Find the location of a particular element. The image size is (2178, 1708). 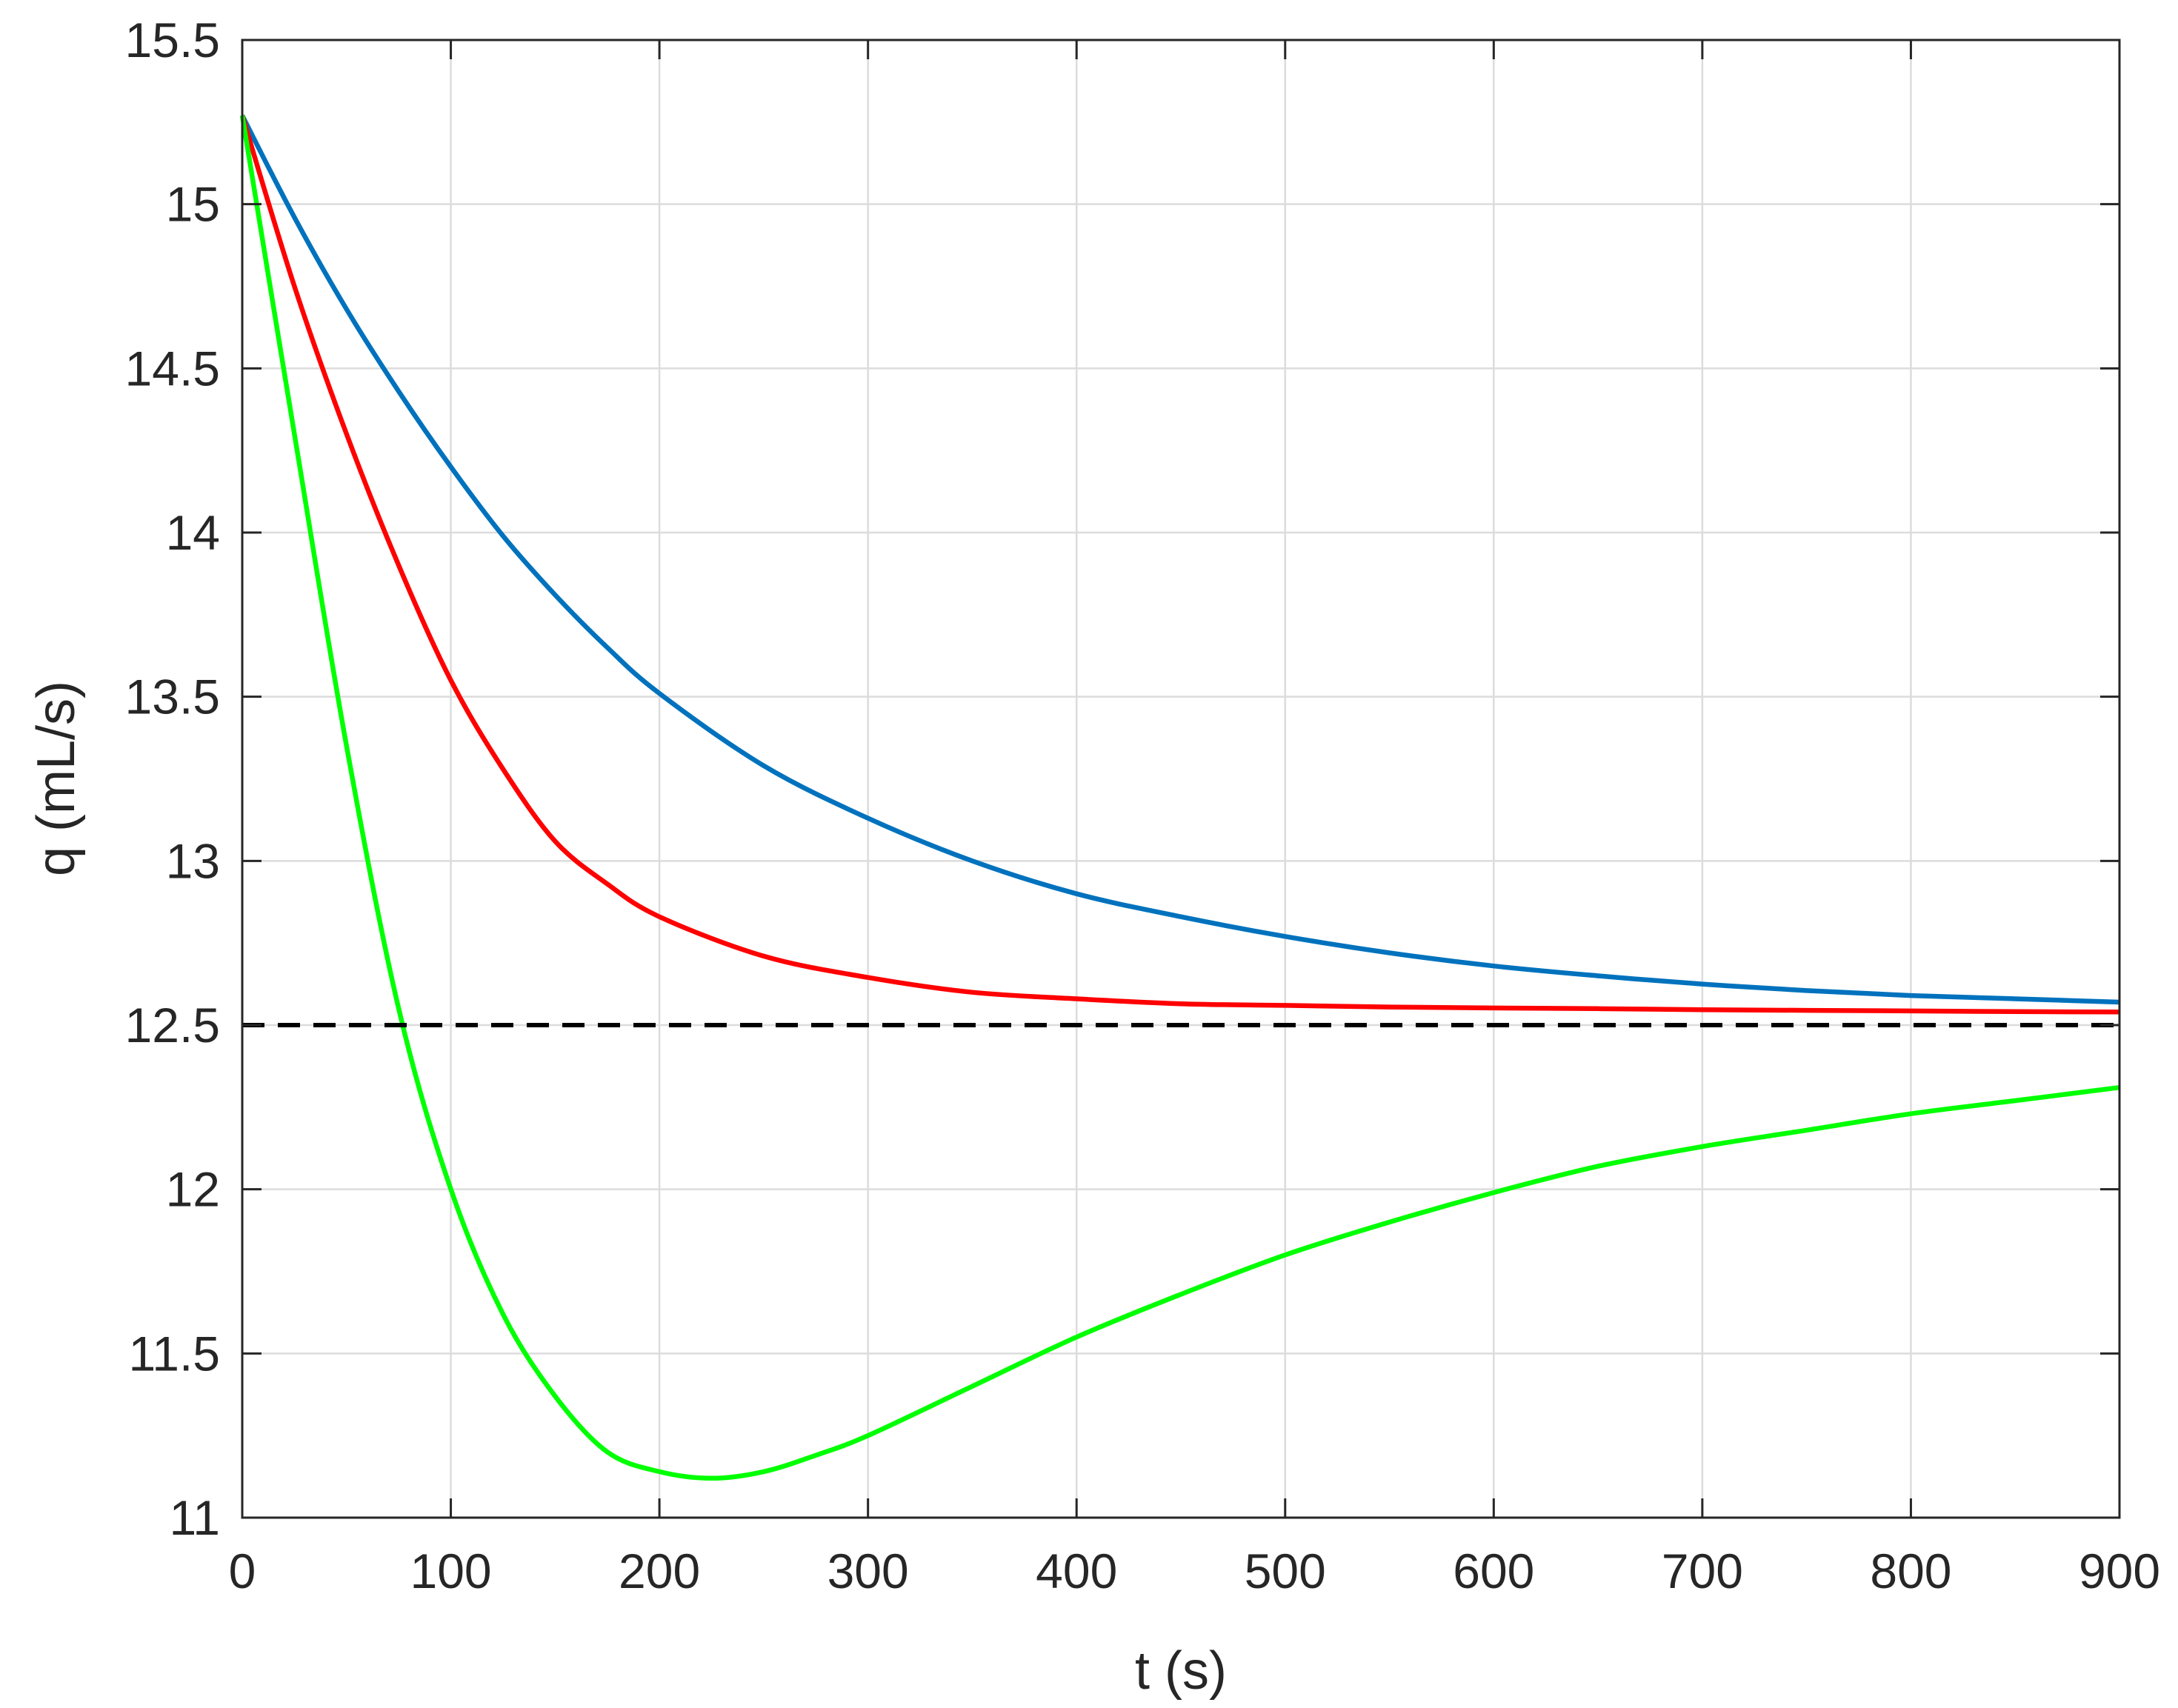

x-tick-label: 700 is located at coordinates (1702, 1571).